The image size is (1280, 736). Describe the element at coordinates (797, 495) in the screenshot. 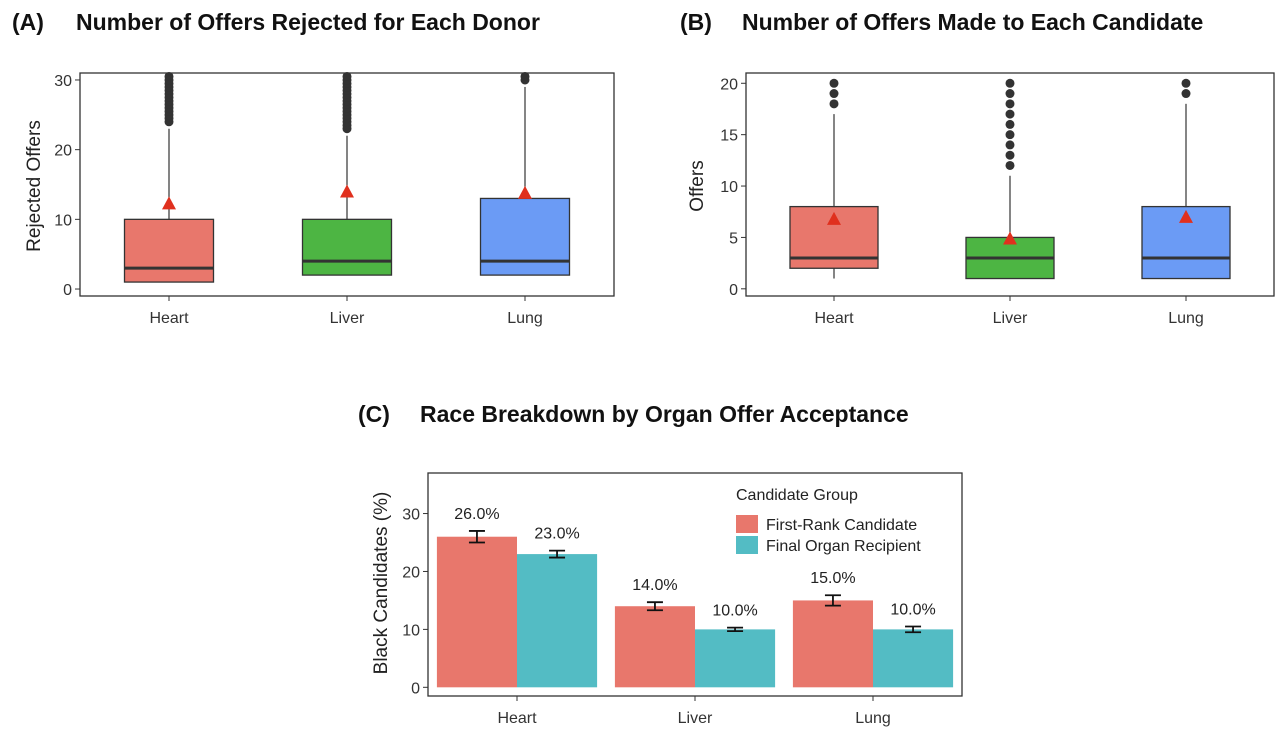

I see `panel-c-legend-title: Candidate Group` at that location.